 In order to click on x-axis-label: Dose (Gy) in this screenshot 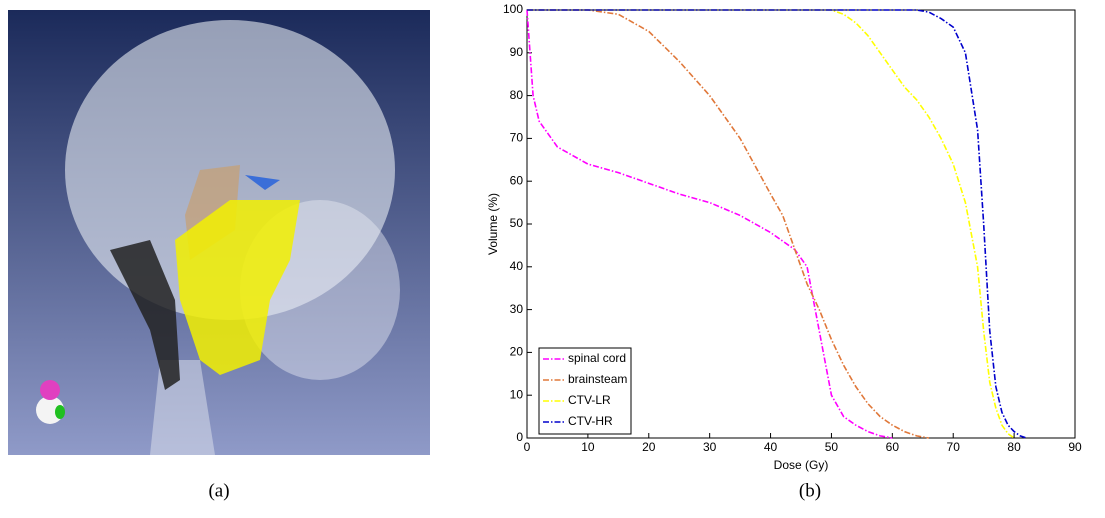, I will do `click(801, 465)`.